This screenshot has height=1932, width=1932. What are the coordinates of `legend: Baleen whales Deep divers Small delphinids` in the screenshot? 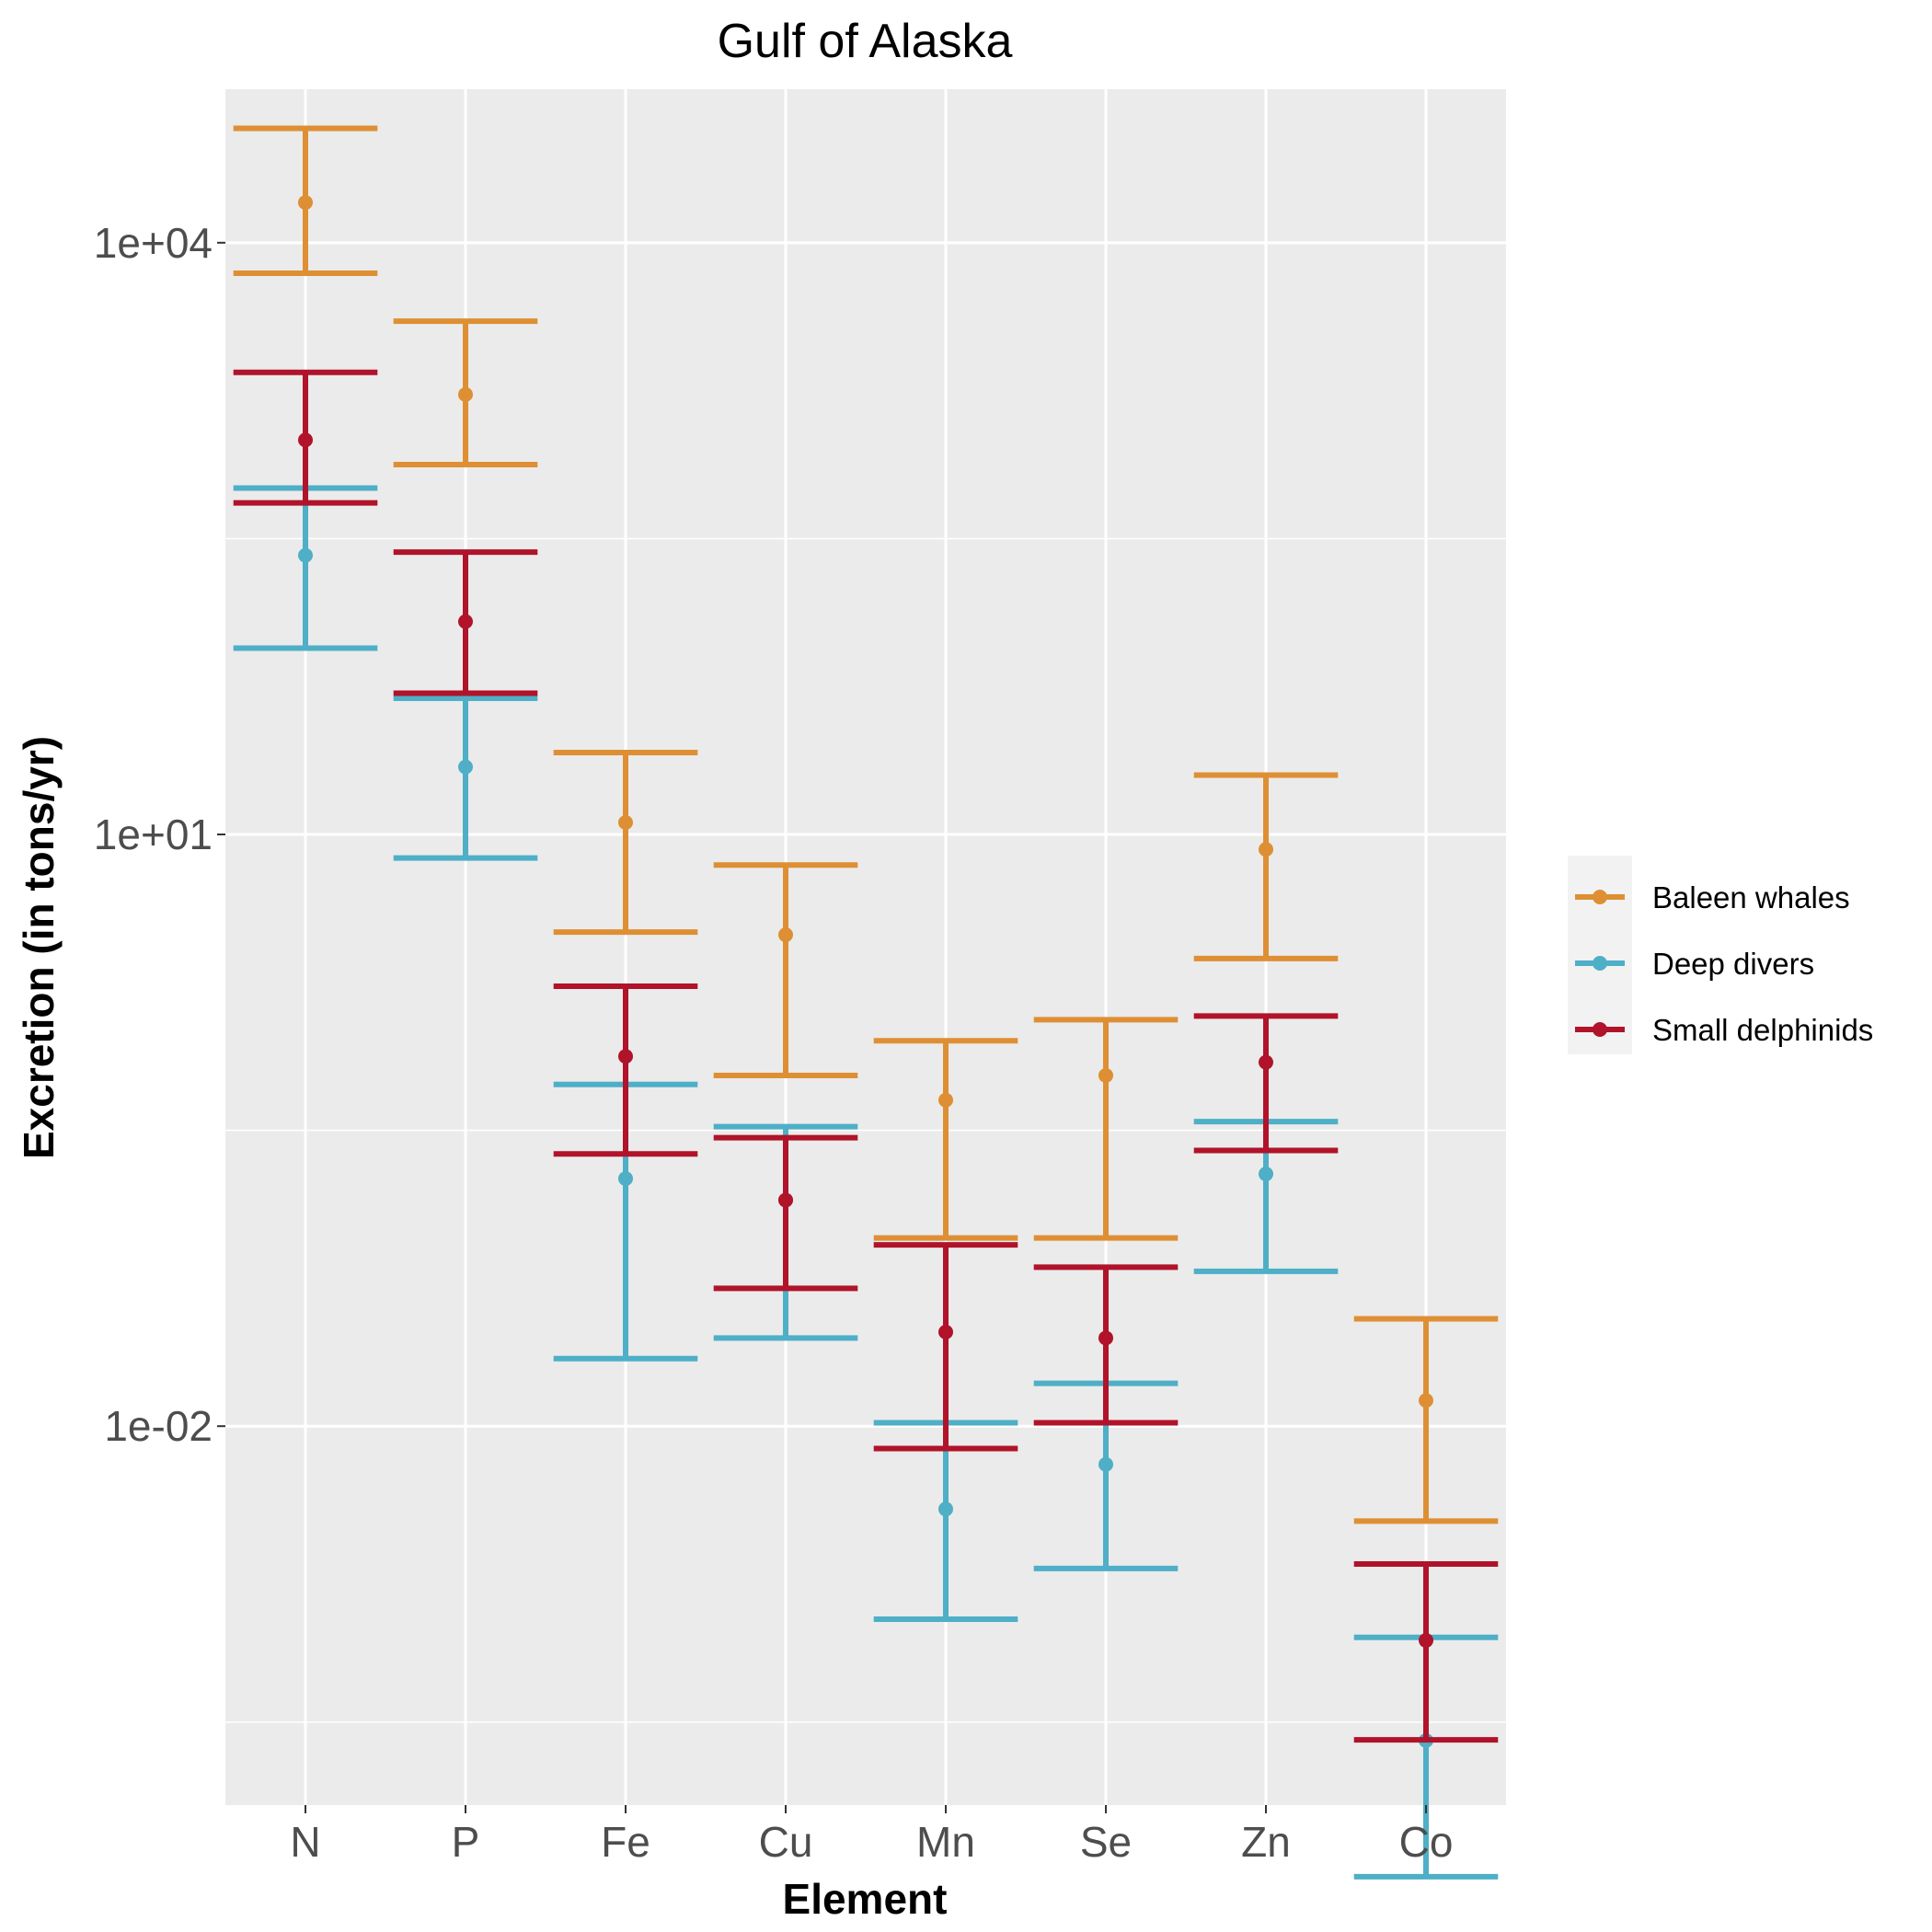 It's located at (1720, 955).